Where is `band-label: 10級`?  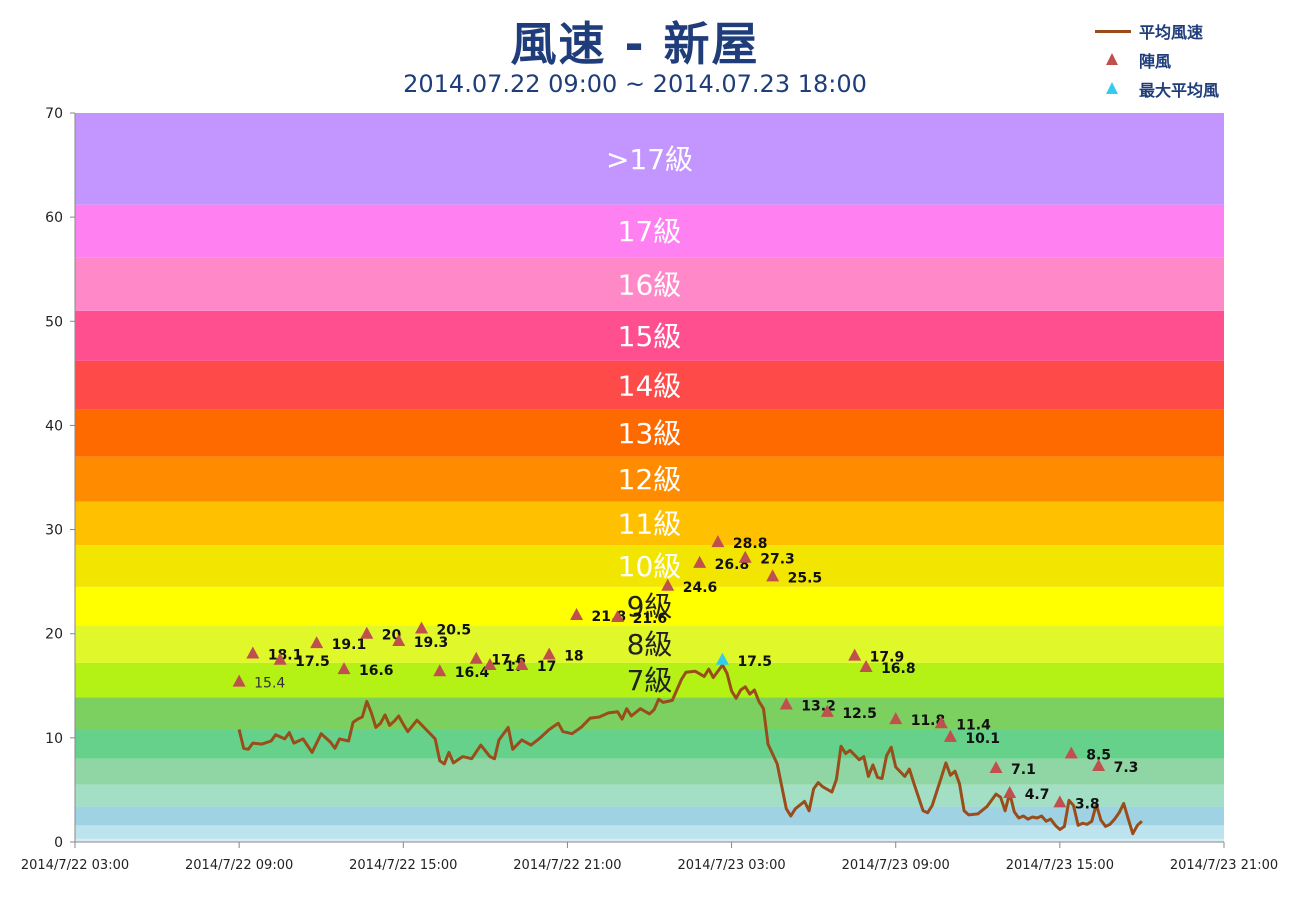
band-label: 10級 is located at coordinates (650, 566).